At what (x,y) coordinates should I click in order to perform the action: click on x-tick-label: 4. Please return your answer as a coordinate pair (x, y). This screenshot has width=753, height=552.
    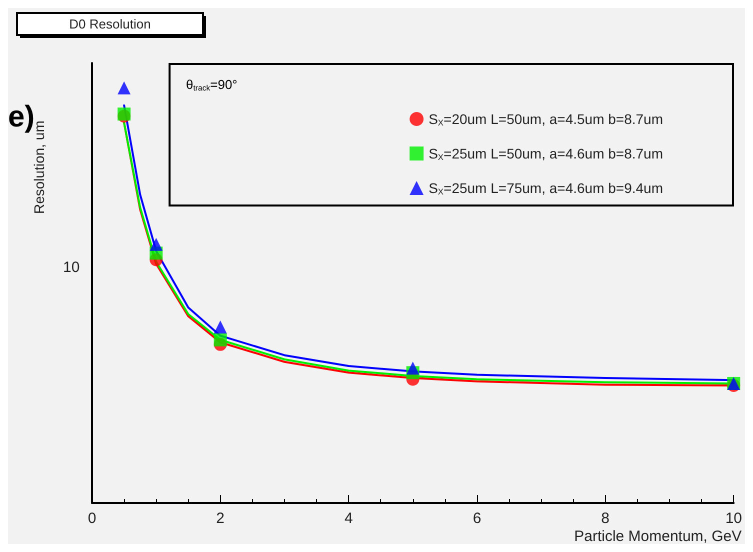
    Looking at the image, I should click on (348, 518).